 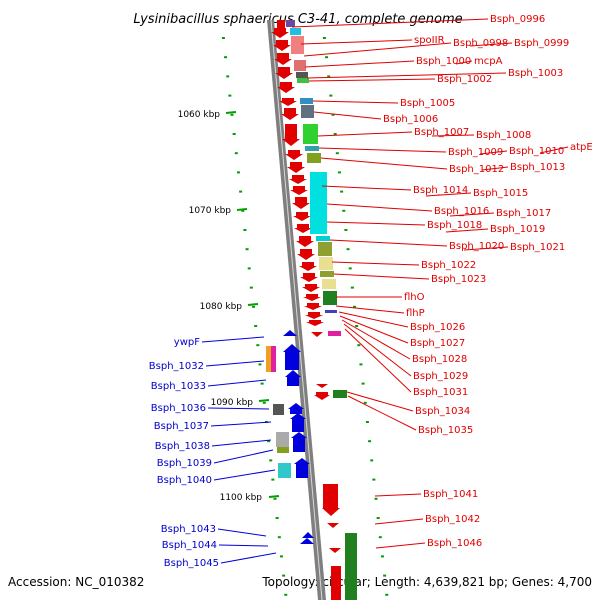 I want to click on kbp-tick-1070: 1070 kbp, so click(x=218, y=211).